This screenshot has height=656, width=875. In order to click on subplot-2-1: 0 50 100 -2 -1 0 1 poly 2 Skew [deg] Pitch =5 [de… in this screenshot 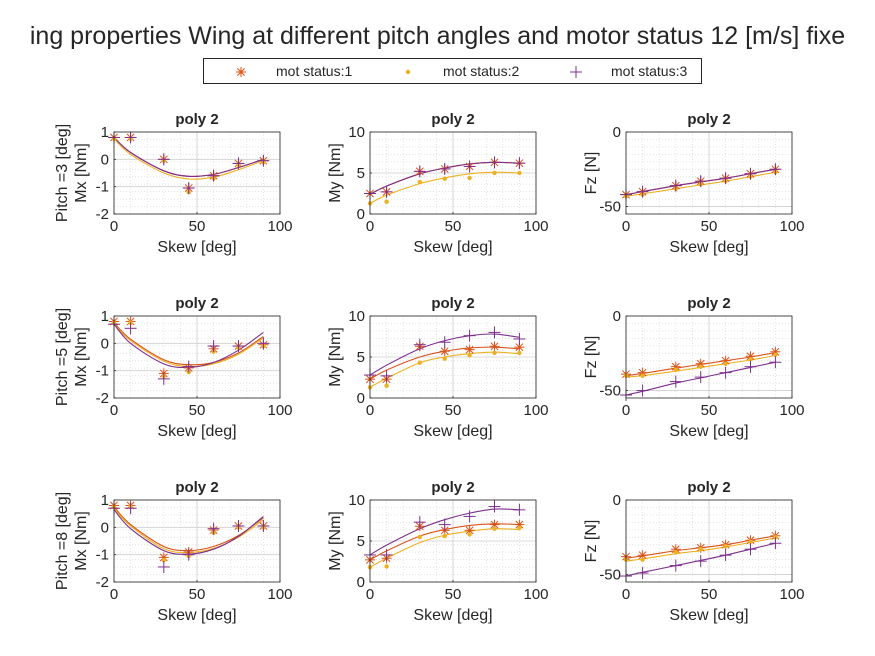, I will do `click(173, 367)`.